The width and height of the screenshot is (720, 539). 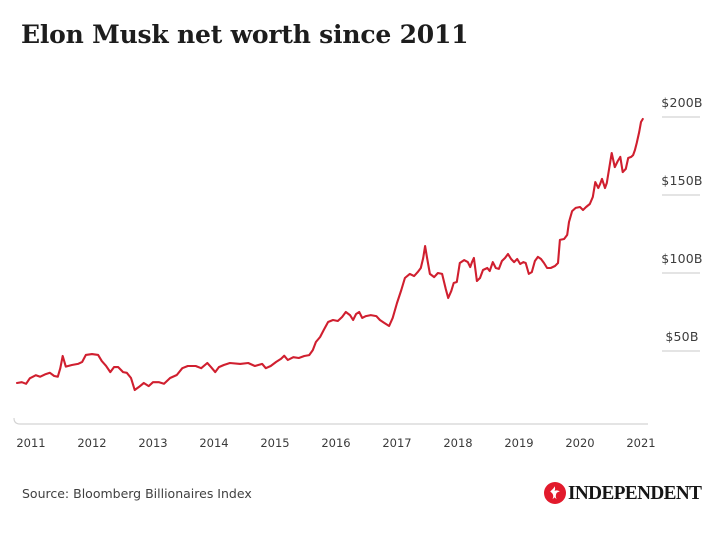 I want to click on independent-logo: INDEPENDENT, so click(x=625, y=493).